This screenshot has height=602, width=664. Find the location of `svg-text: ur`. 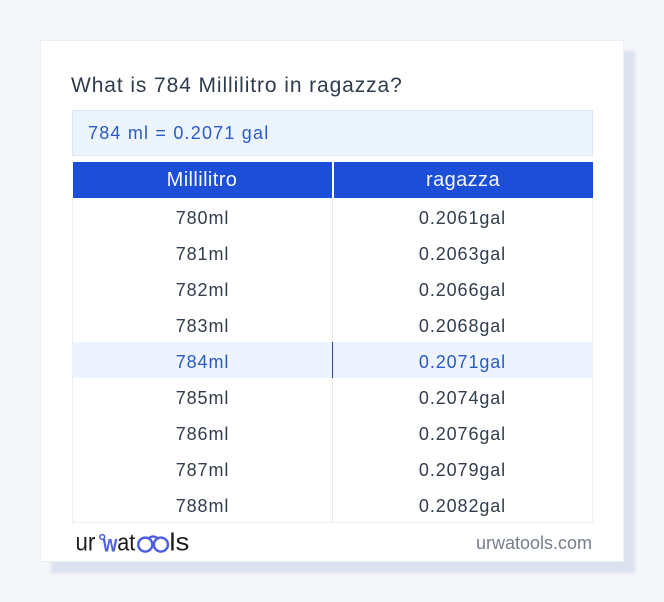

svg-text: ur is located at coordinates (86, 543).